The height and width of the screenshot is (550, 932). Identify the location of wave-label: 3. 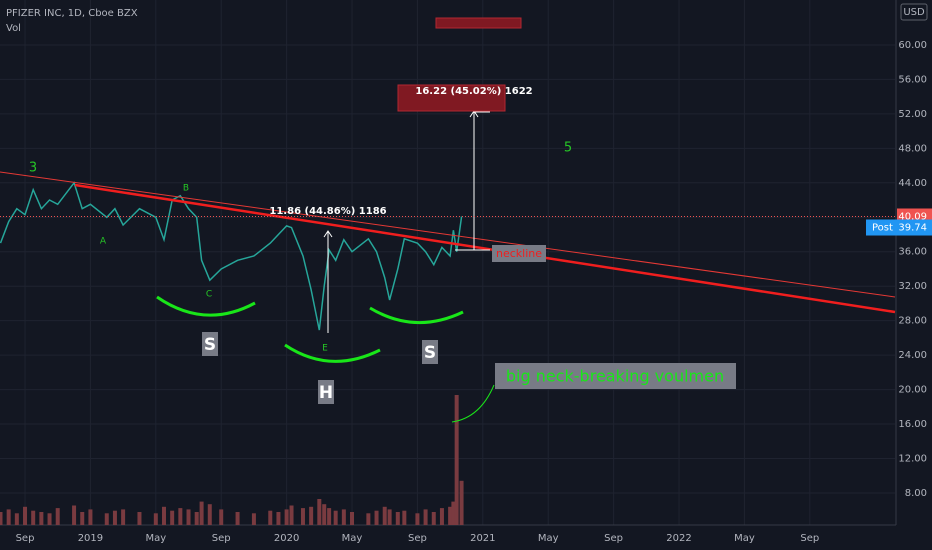
(33, 168).